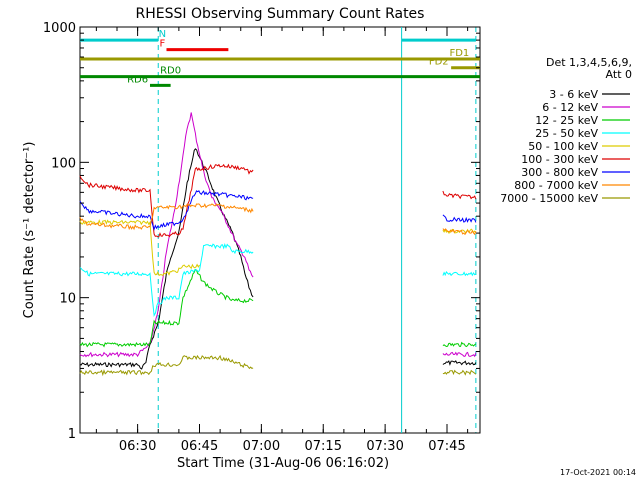 The image size is (640, 480). I want to click on status-bar-label-f: F, so click(162, 44).